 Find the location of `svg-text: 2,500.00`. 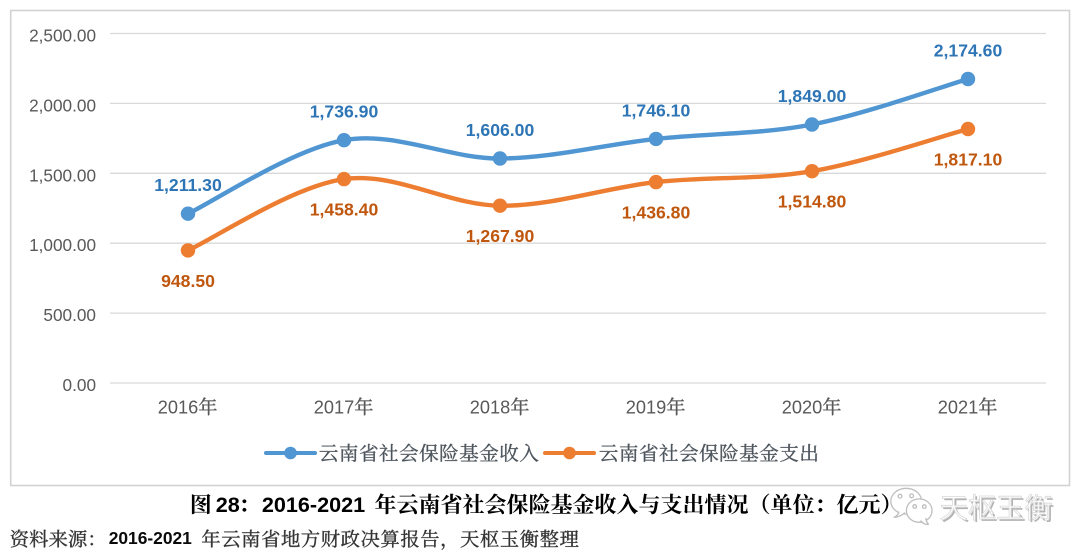

svg-text: 2,500.00 is located at coordinates (62, 36).